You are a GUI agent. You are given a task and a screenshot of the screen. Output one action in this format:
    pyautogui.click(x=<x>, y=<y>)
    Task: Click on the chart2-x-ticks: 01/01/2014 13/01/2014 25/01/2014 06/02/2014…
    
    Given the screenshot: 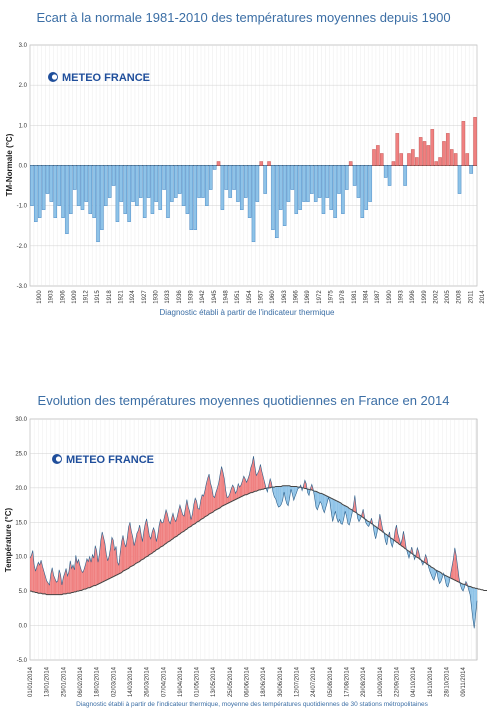 What is the action you would take?
    pyautogui.click(x=247, y=681)
    